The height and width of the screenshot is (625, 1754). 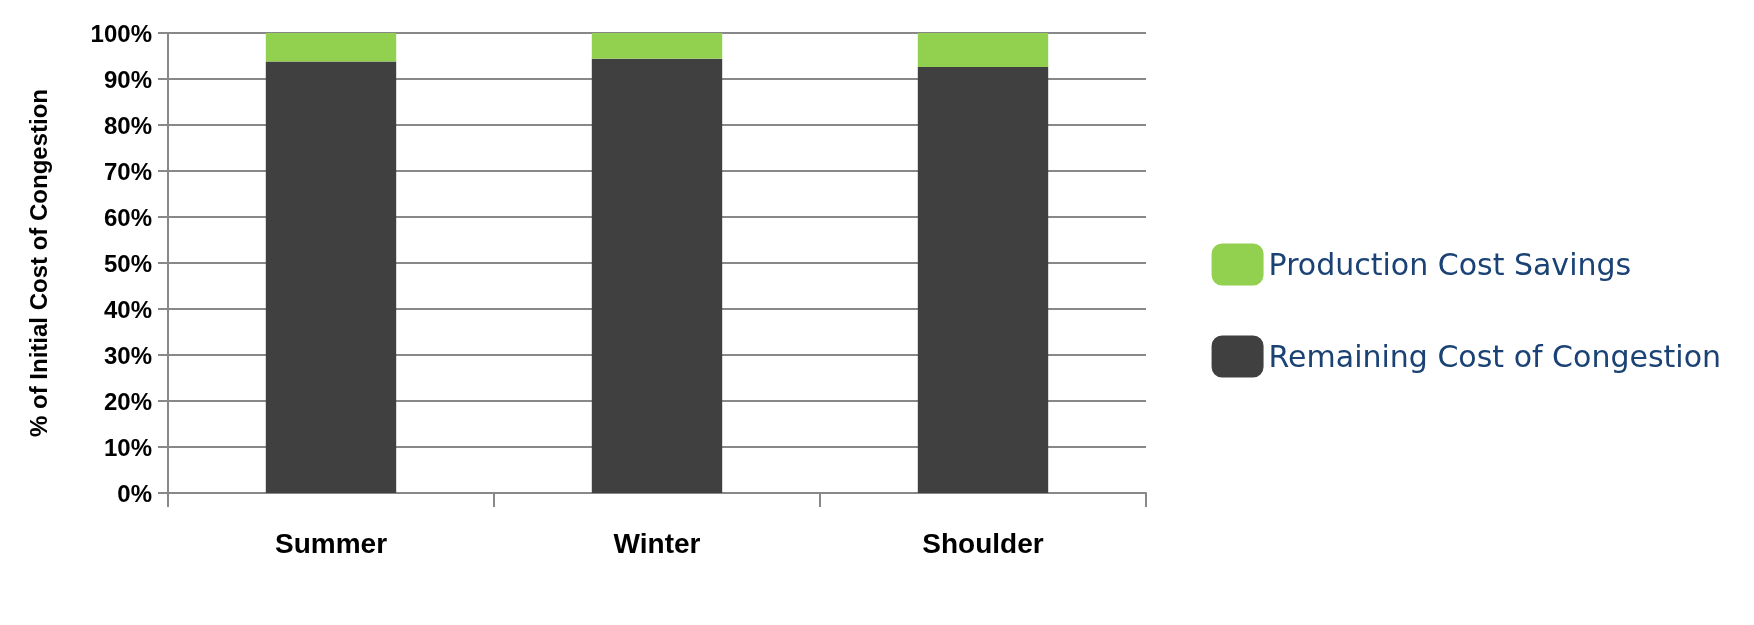 I want to click on y-tick-label: 20%, so click(x=127, y=401).